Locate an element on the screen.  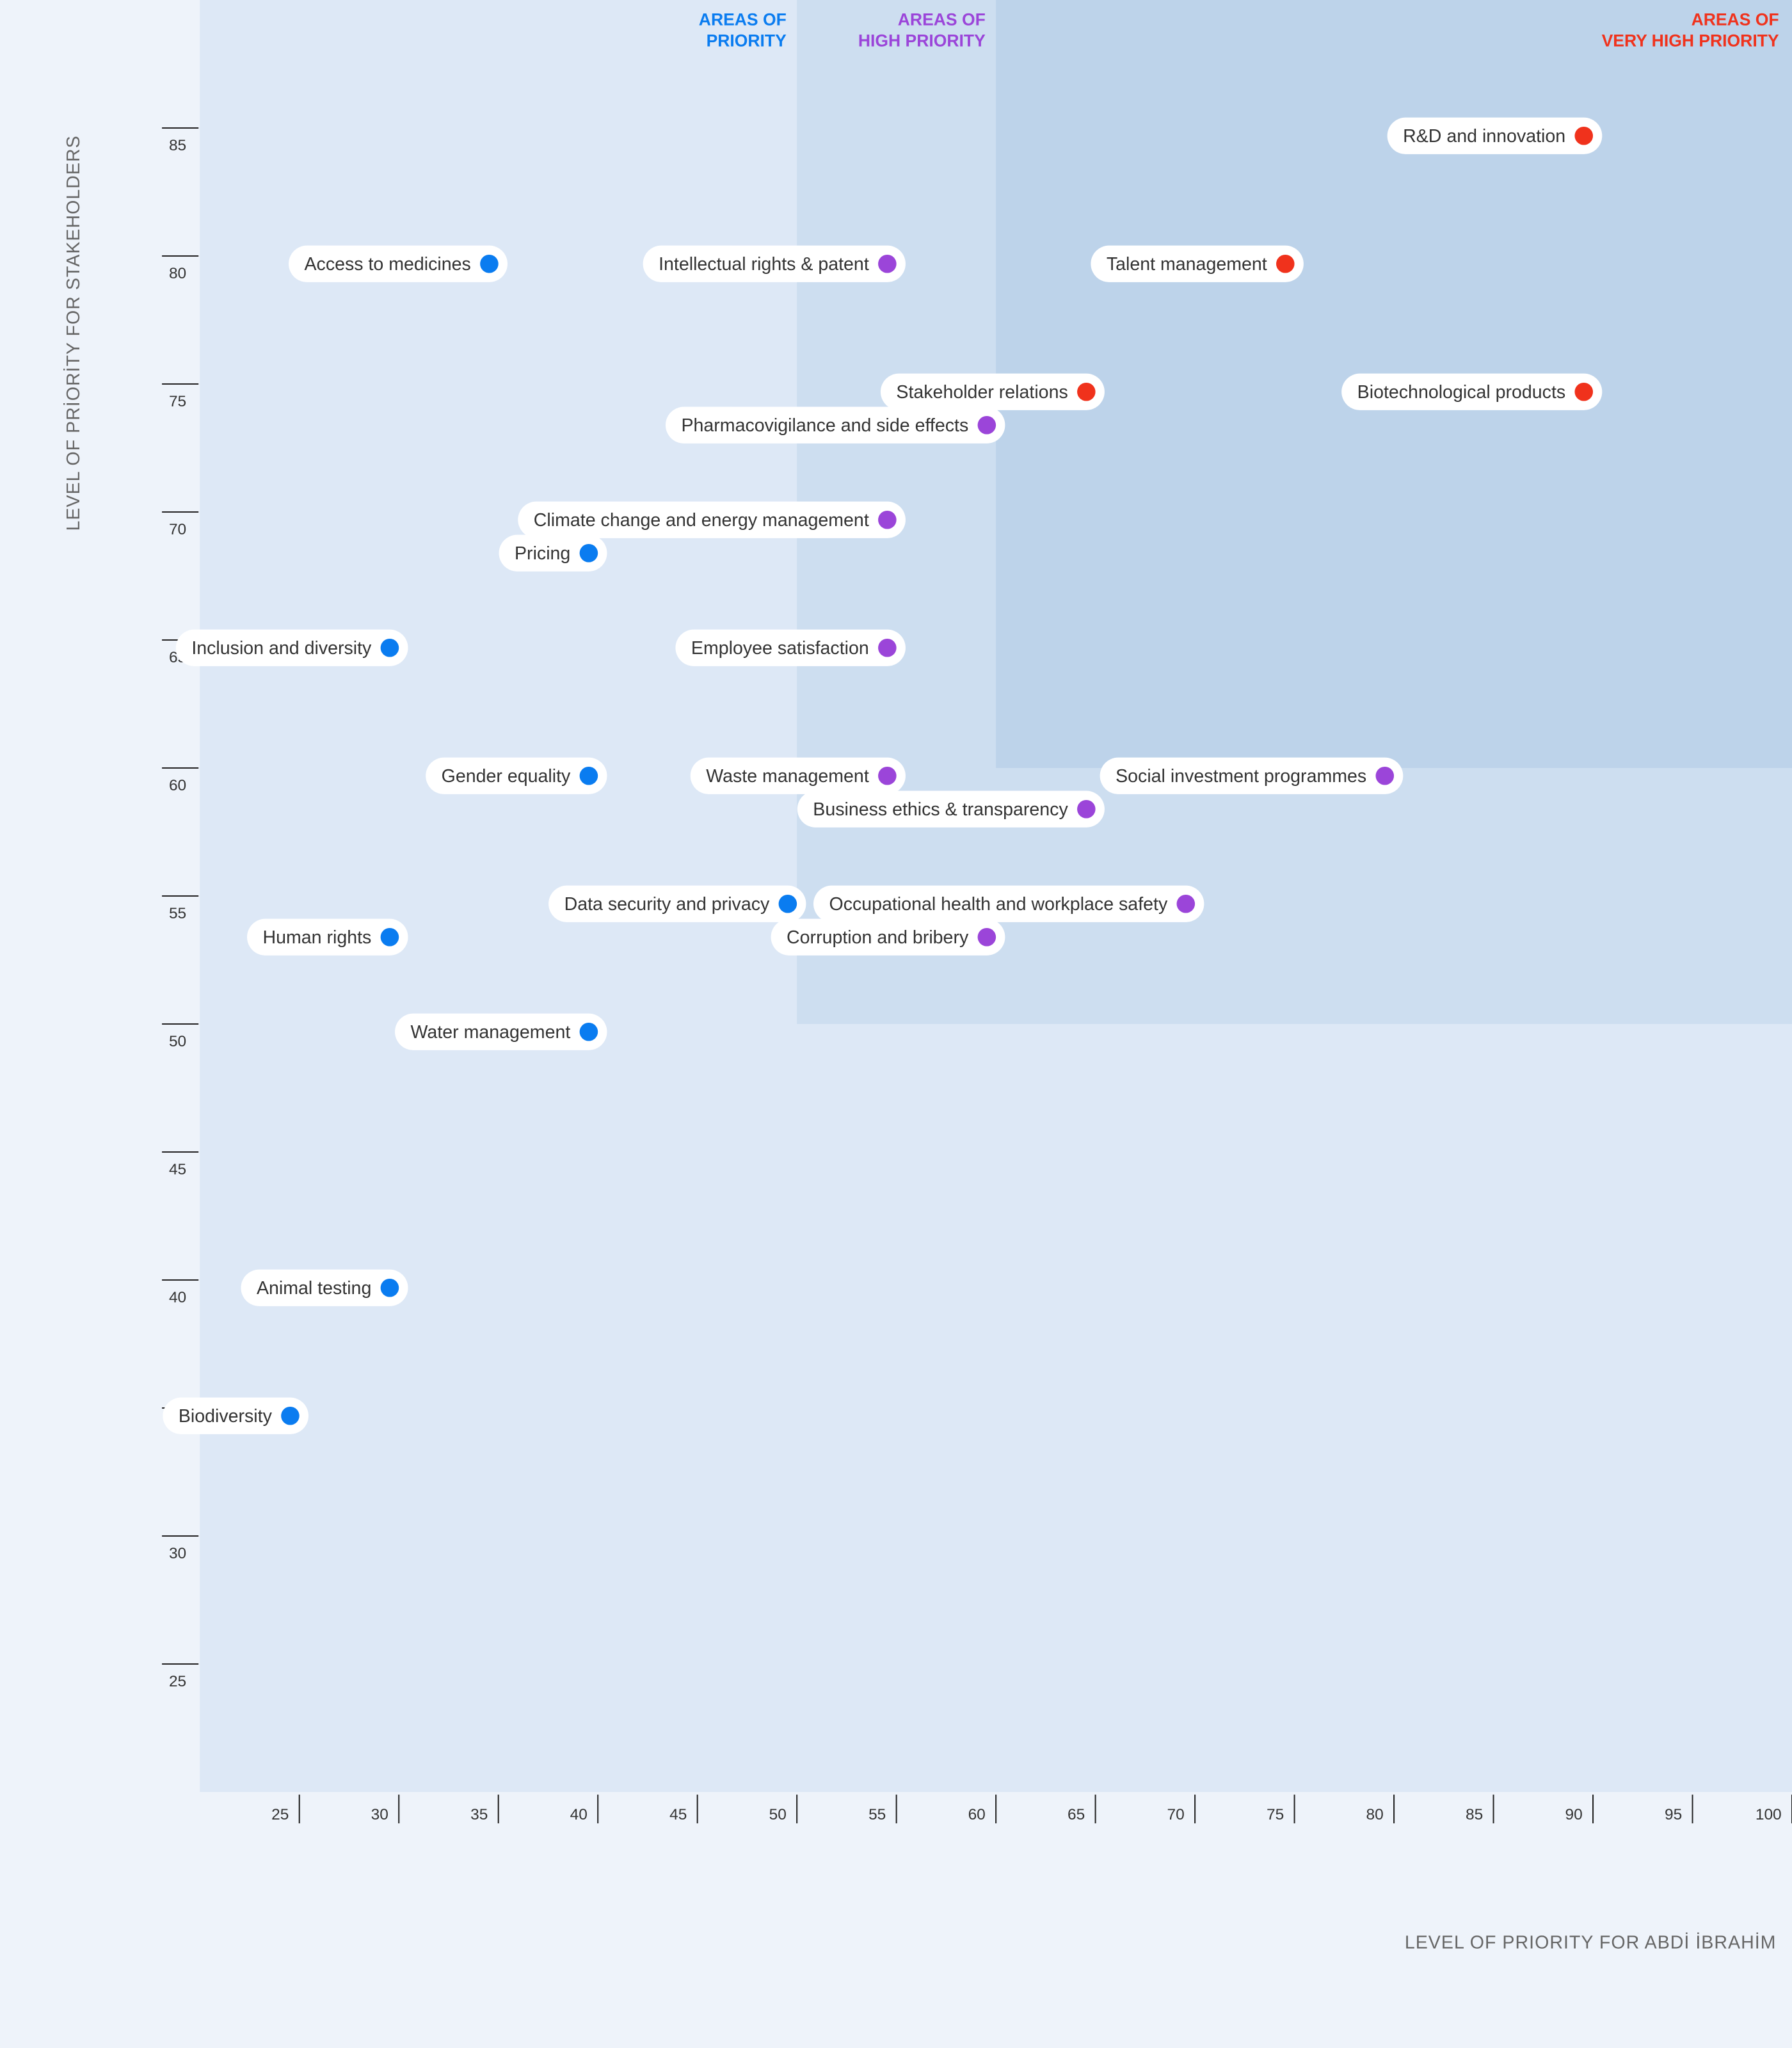
topic: Access to medicines is located at coordinates (398, 263).